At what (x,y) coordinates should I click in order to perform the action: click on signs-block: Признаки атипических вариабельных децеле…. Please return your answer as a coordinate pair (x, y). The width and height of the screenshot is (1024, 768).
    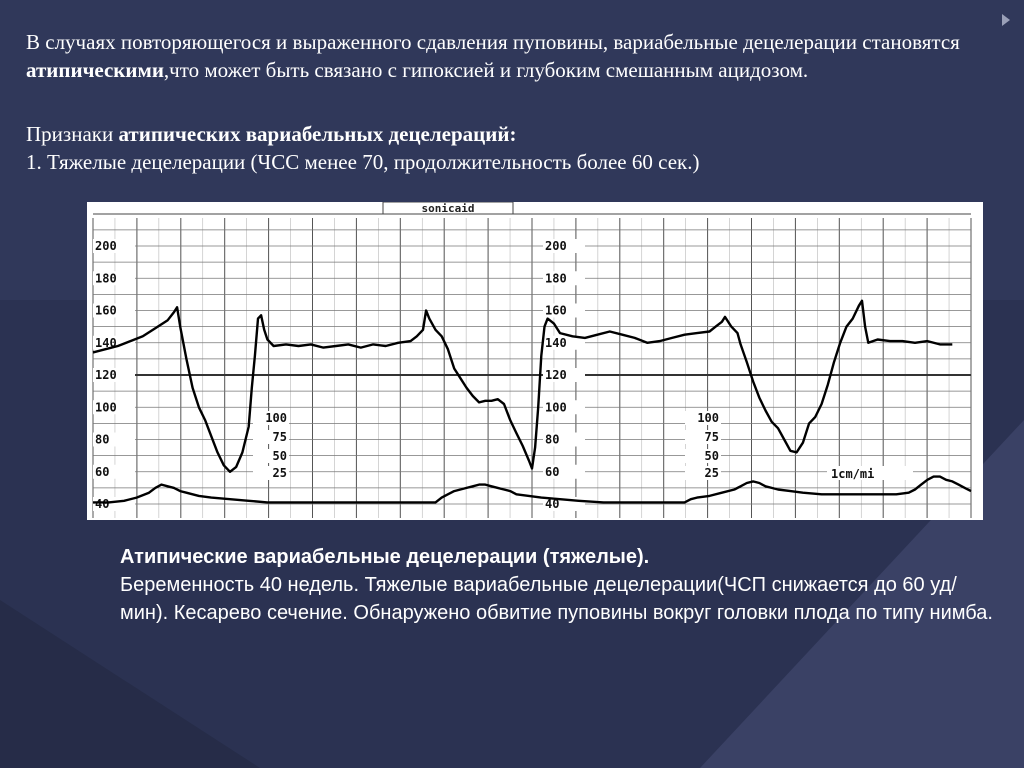
    Looking at the image, I should click on (516, 148).